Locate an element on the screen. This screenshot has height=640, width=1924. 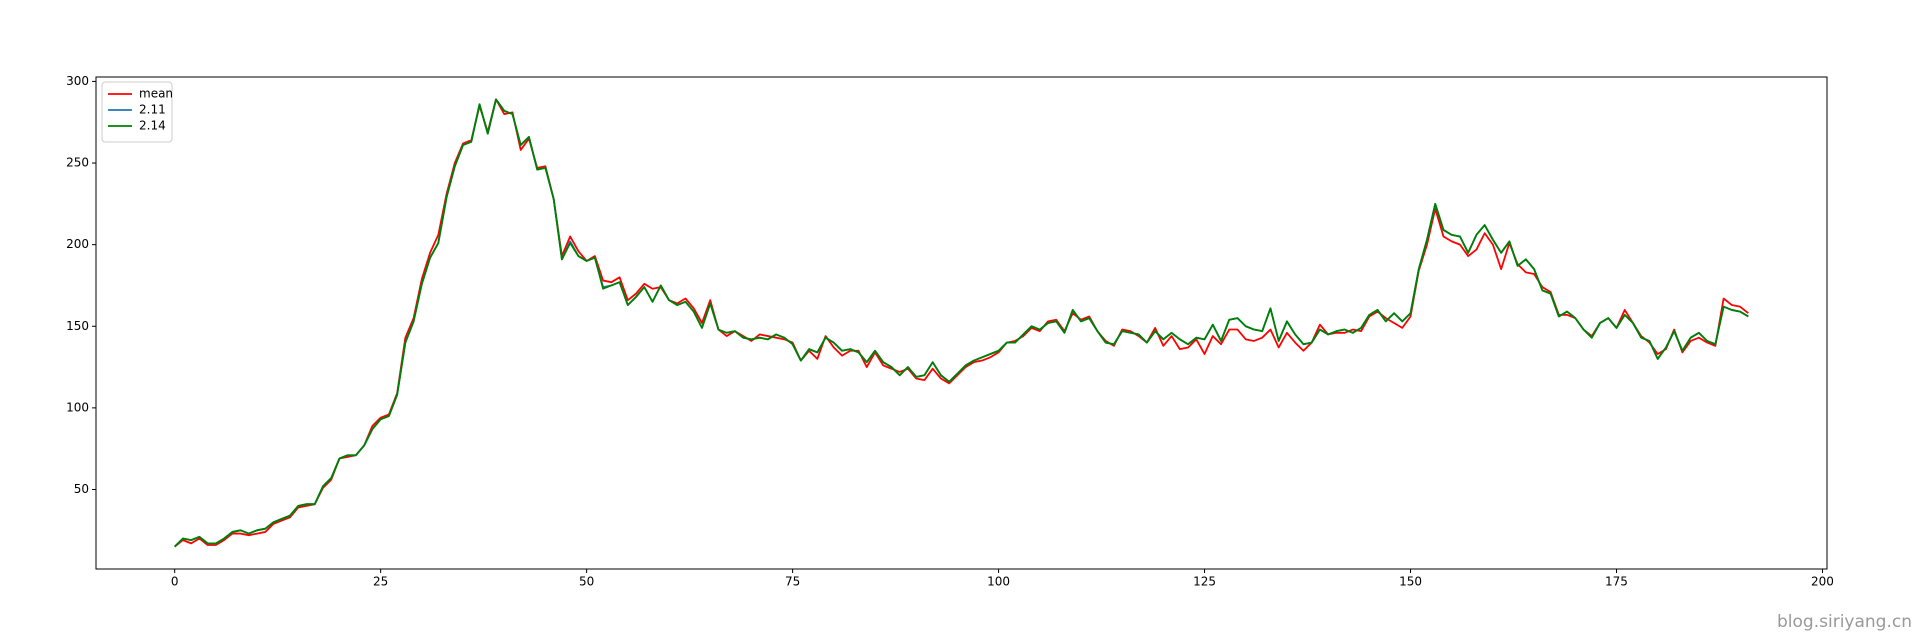
watermark: blog.siriyang.cn is located at coordinates (1844, 622).